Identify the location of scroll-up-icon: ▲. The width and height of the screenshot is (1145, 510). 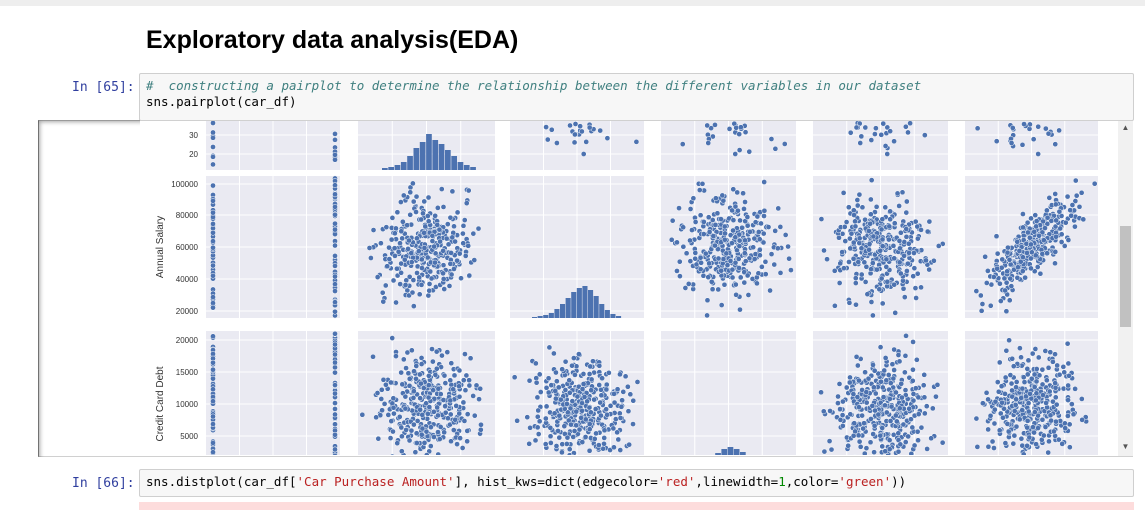
(1125, 127).